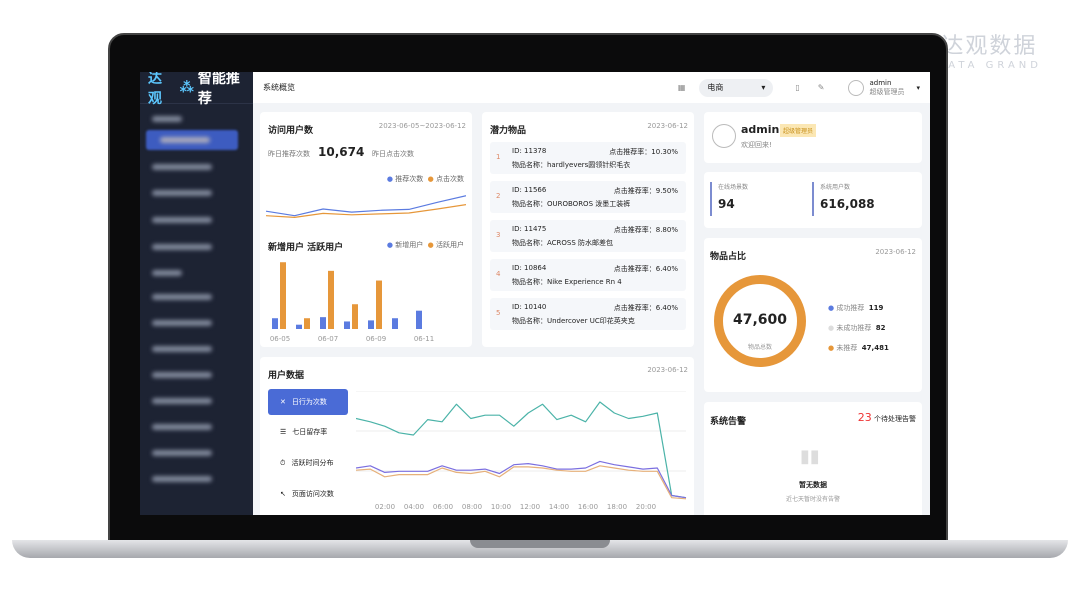 This screenshot has width=1080, height=603. Describe the element at coordinates (562, 243) in the screenshot. I see `item-name: 物品名称：ACROSS 防水邮差包` at that location.